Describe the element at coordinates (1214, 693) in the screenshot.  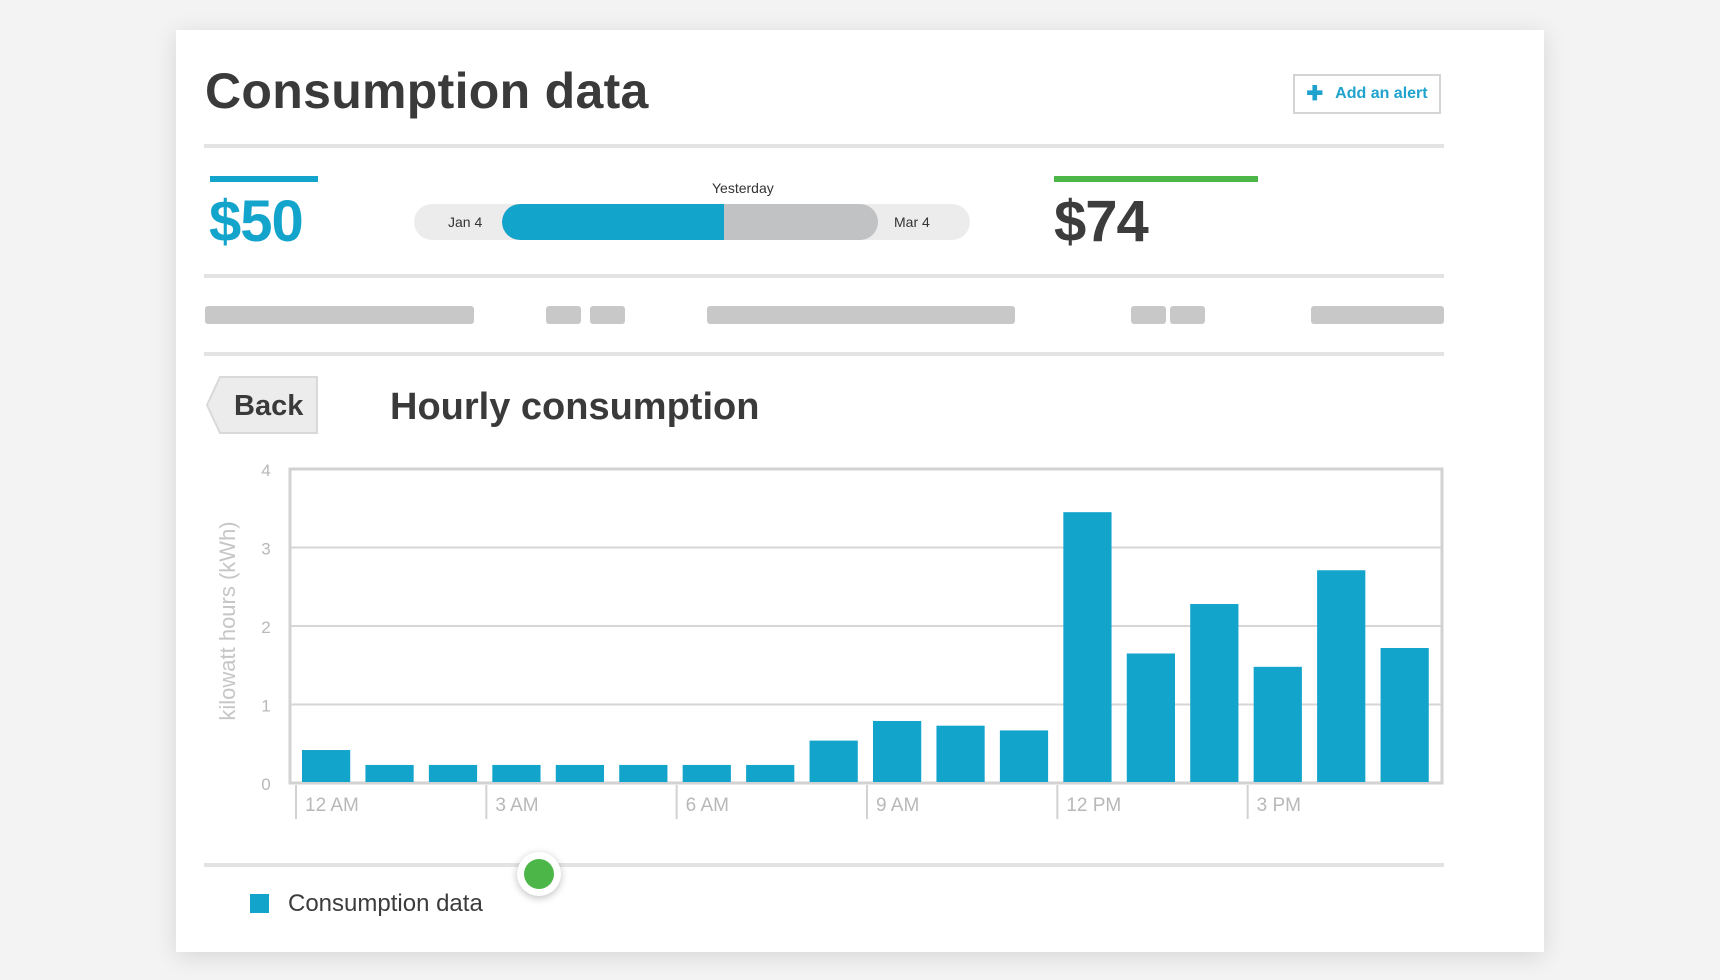
I see `bar-2-pm` at that location.